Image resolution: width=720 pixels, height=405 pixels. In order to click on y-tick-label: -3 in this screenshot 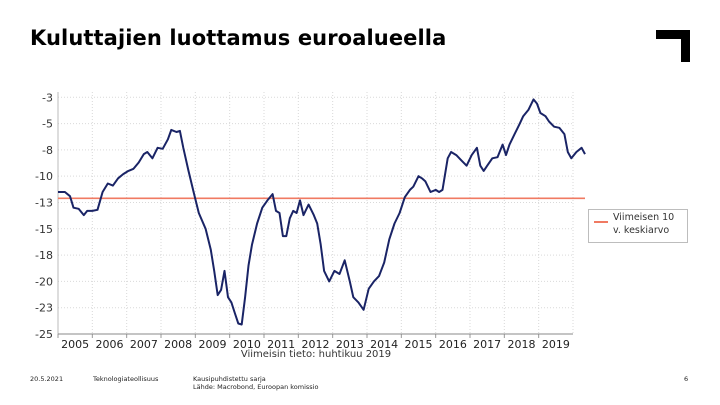, I will do `click(47, 97)`.